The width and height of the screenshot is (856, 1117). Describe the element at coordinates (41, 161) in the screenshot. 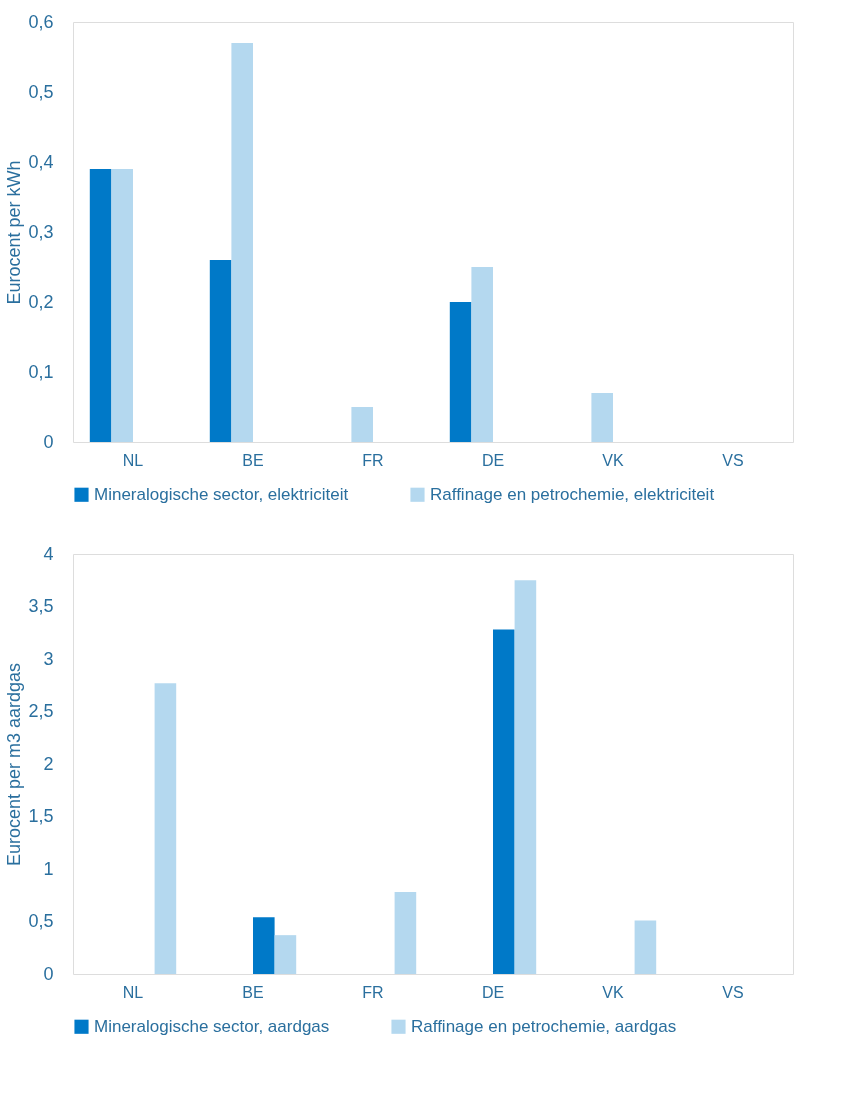

I see `y-tick-label: 0,4` at that location.